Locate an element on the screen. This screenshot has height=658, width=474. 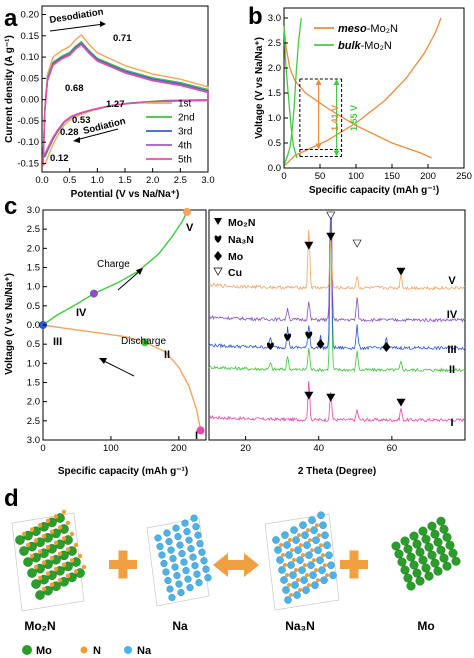
panel-c-right-mo-marker is located at coordinates (320, 344).